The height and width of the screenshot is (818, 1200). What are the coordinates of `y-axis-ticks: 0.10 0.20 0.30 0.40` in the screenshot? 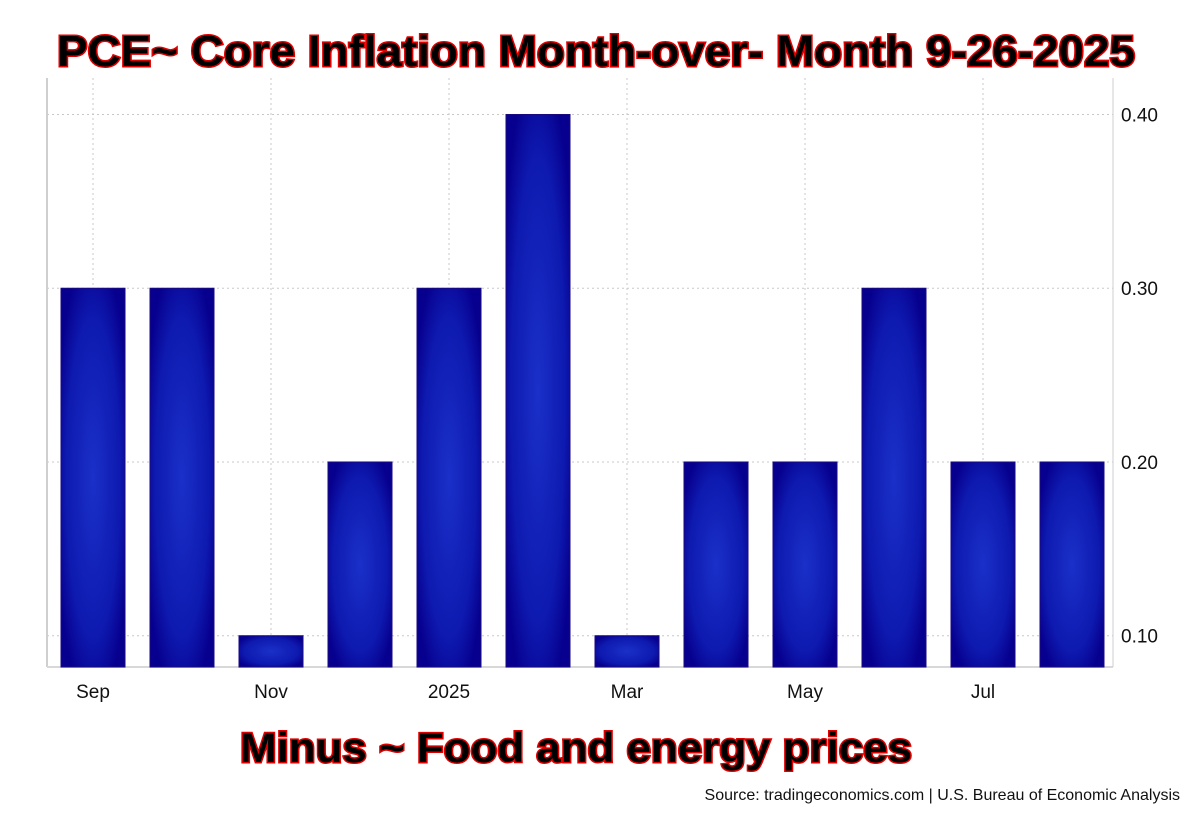 It's located at (1139, 376).